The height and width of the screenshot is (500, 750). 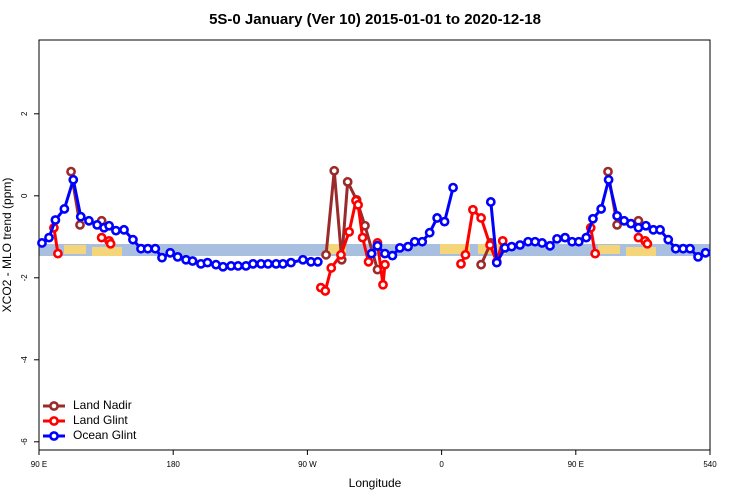 I want to click on y-tick-label: 2, so click(x=24, y=113).